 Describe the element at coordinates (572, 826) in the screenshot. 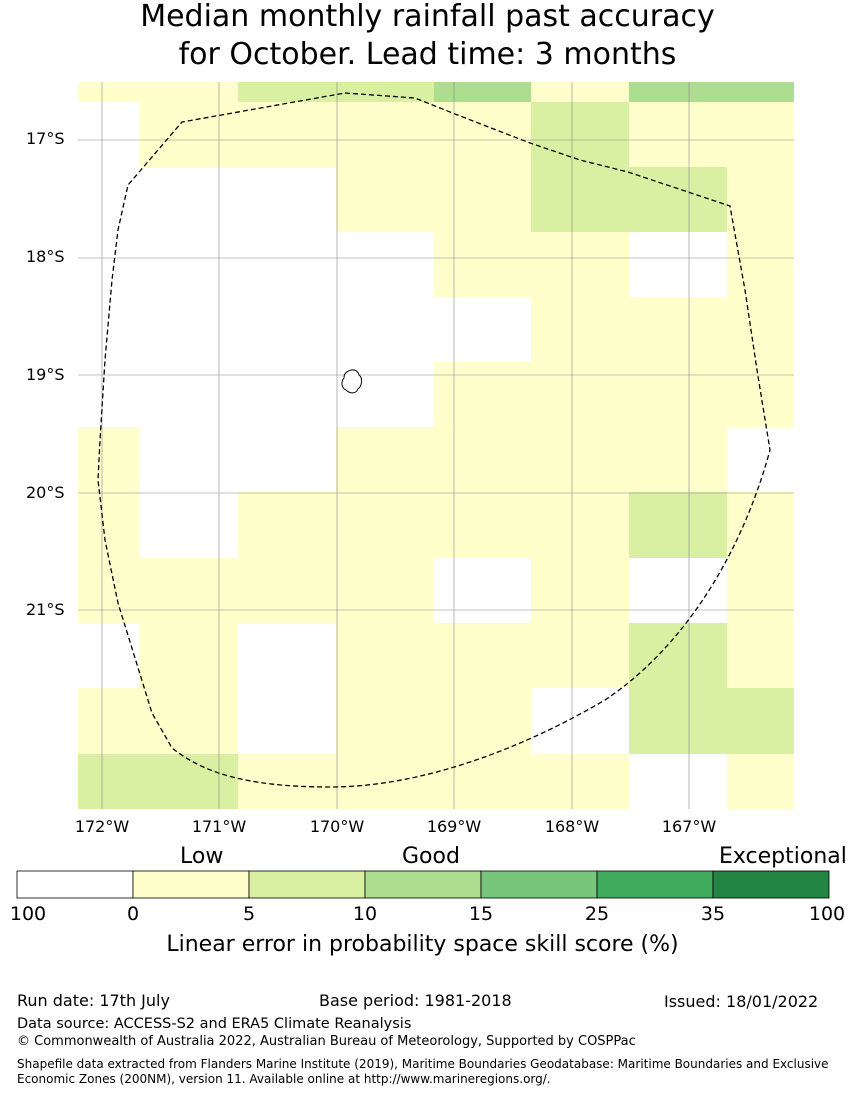

I see `lon-label-168W: 168°W` at that location.